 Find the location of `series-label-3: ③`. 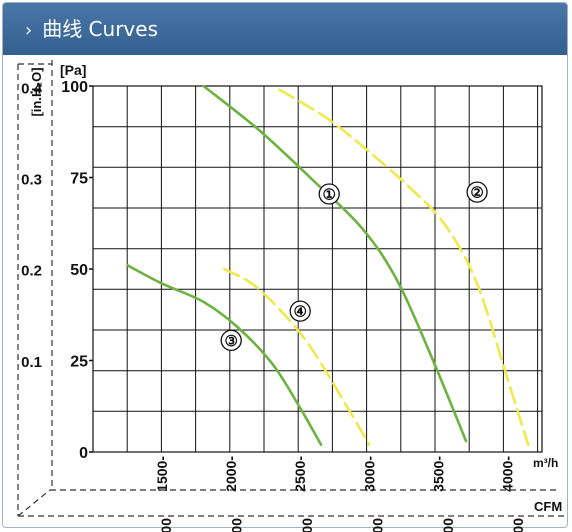

series-label-3: ③ is located at coordinates (231, 340).